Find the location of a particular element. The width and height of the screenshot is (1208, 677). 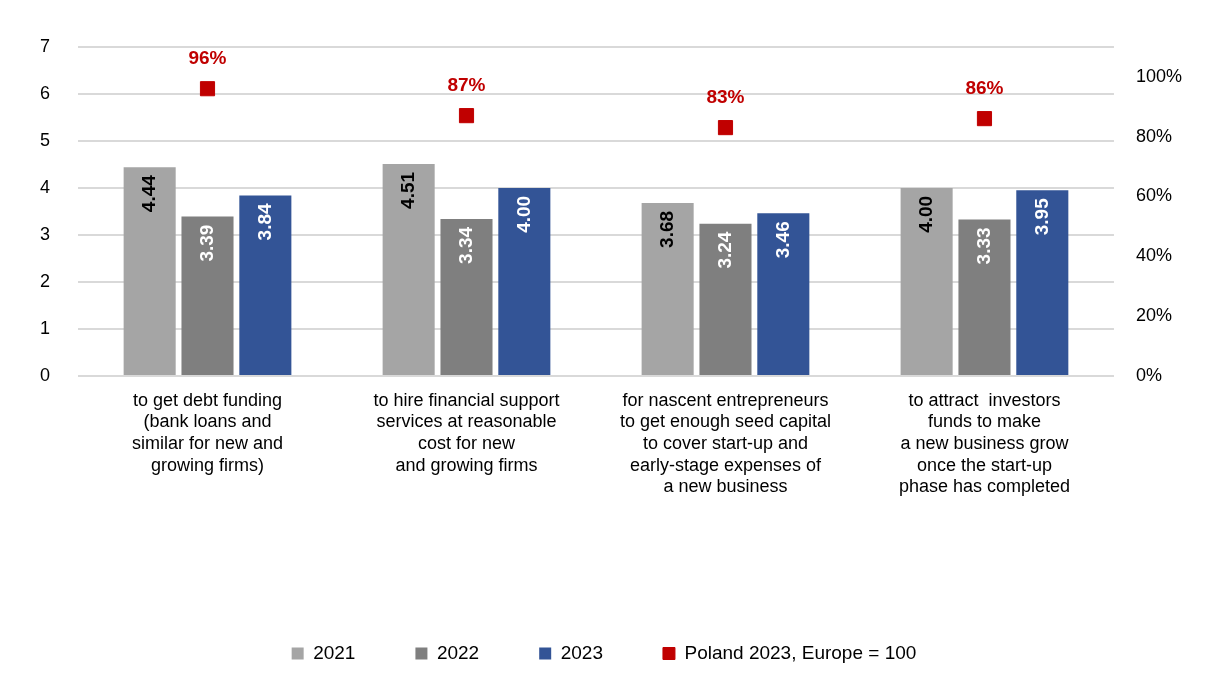

x-tick-label: to attract investors funds to make a new business grow once the start-up phase has completed is located at coordinates (984, 443).